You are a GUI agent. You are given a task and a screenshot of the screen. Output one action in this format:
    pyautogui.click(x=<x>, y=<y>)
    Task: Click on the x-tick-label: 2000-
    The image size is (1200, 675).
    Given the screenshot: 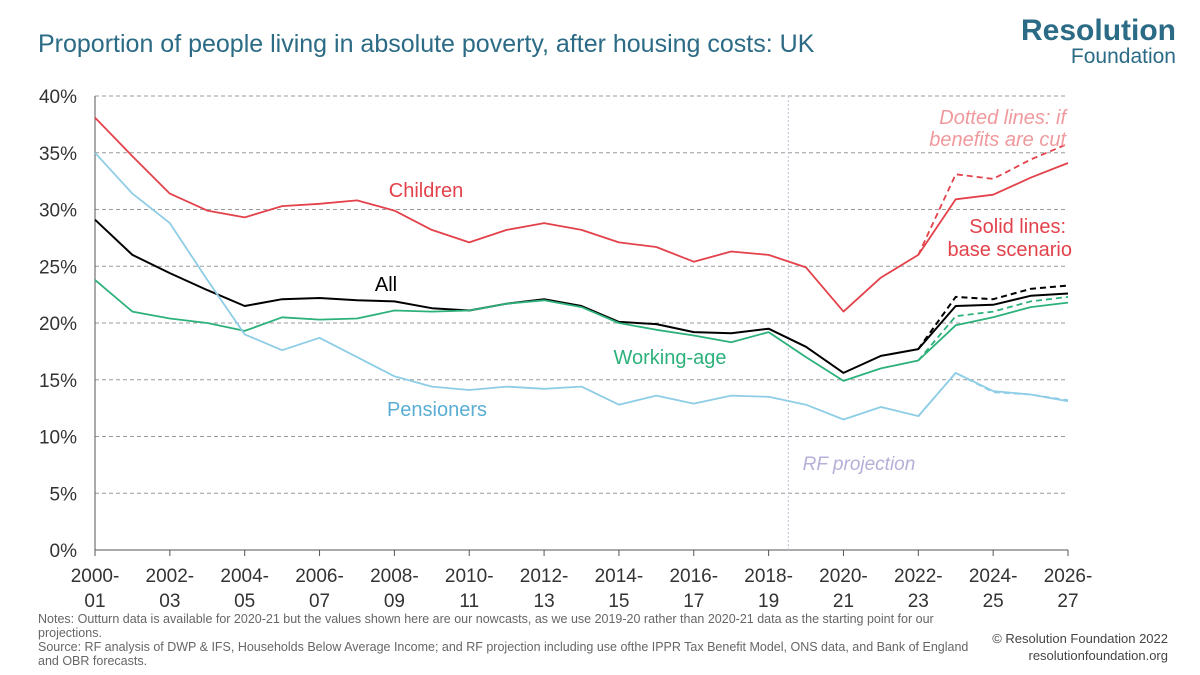 What is the action you would take?
    pyautogui.click(x=95, y=576)
    